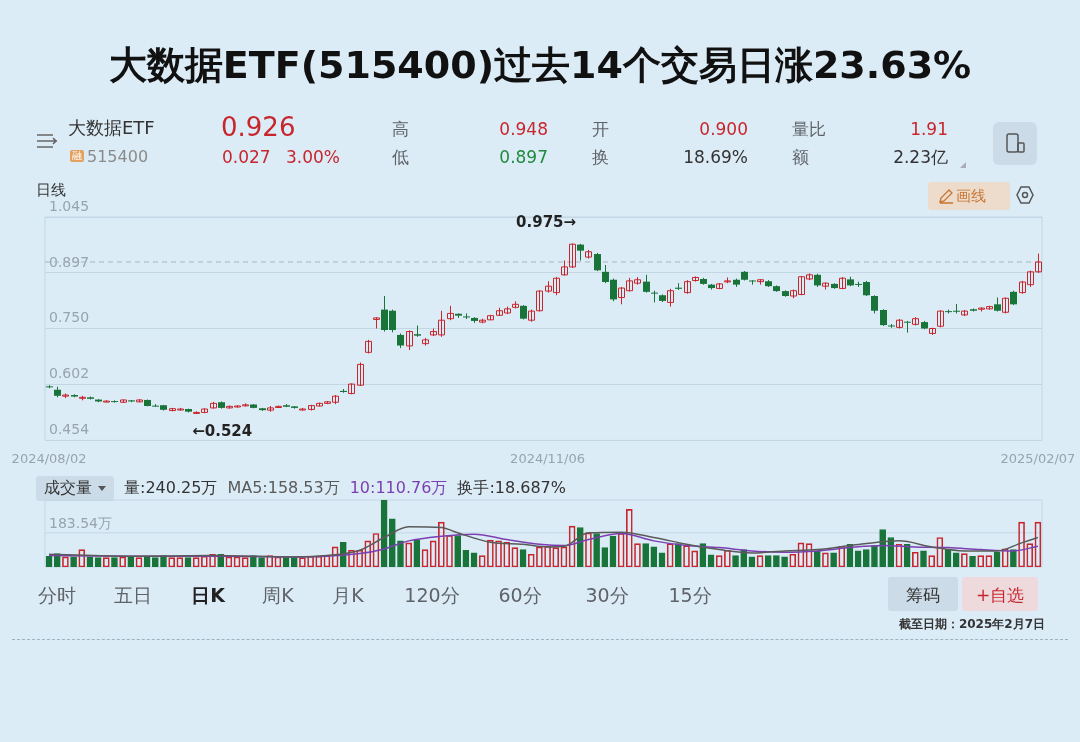 The image size is (1080, 742). I want to click on annotation: ←0.524, so click(222, 430).